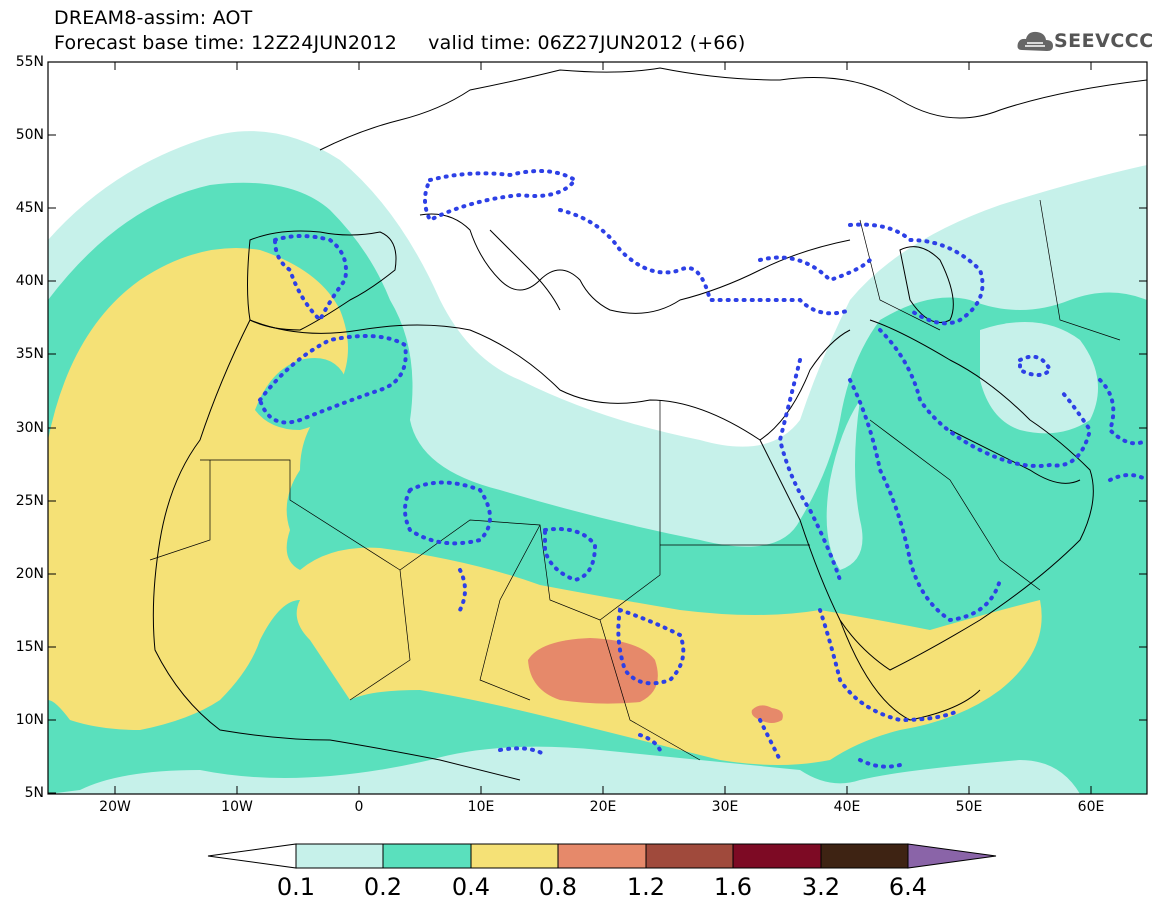 The width and height of the screenshot is (1165, 905). Describe the element at coordinates (969, 807) in the screenshot. I see `lon-label: 50E` at that location.